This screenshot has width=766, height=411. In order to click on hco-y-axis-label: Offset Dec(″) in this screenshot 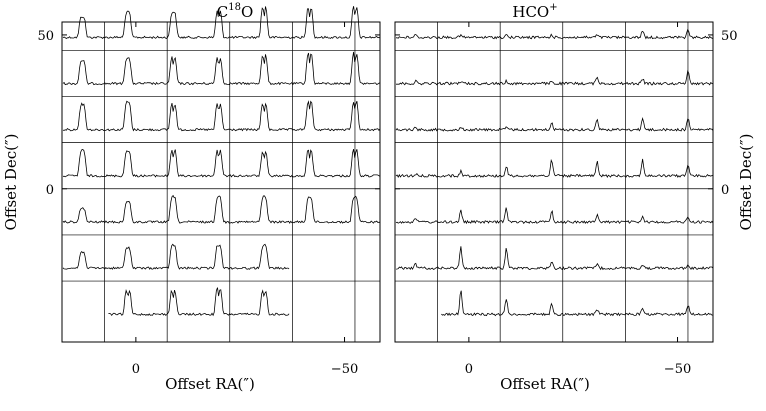, I will do `click(746, 182)`.